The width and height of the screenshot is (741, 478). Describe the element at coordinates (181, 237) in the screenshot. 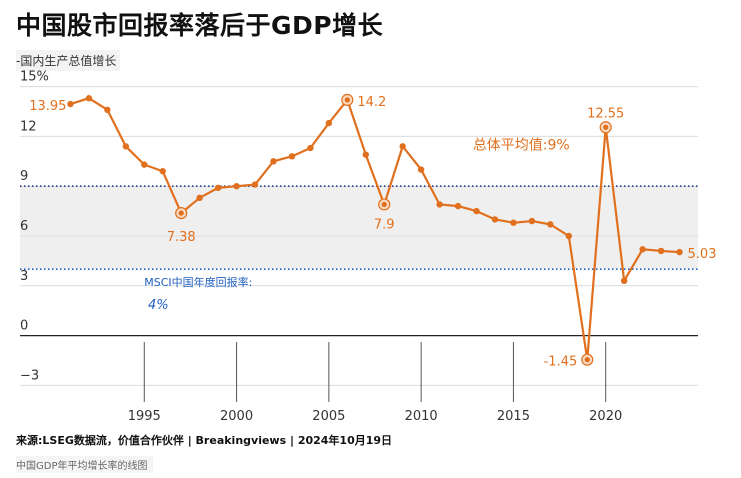

I see `data-label: 7.38` at that location.